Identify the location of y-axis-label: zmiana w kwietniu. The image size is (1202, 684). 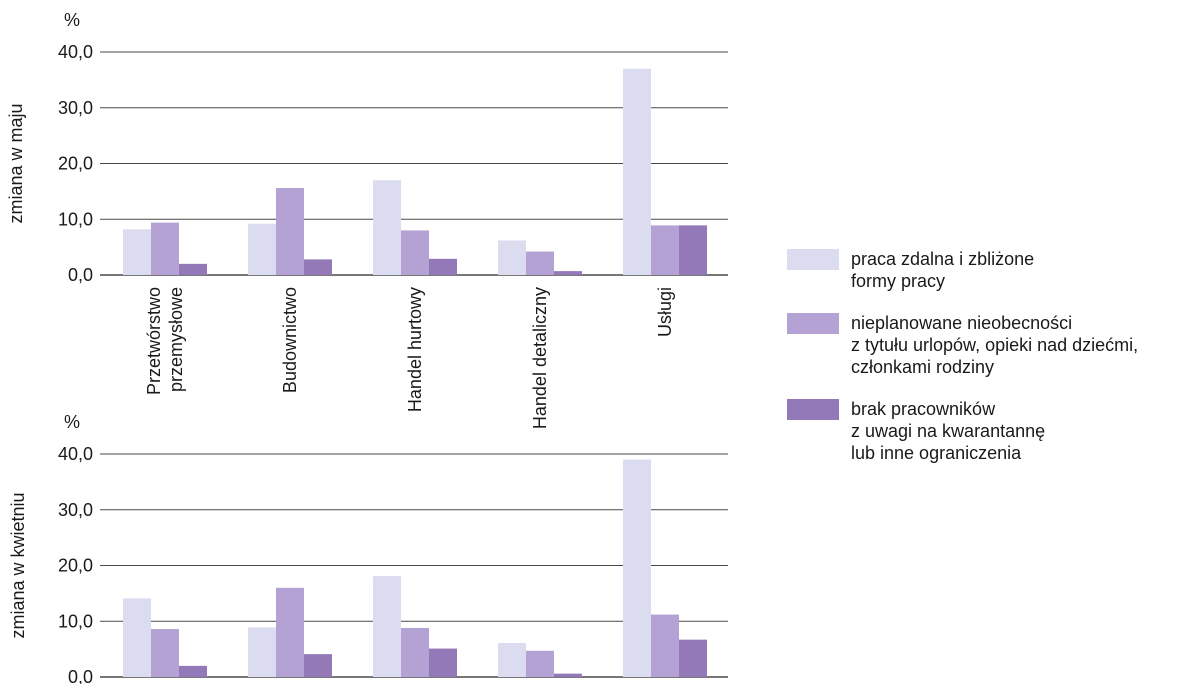
(18, 565).